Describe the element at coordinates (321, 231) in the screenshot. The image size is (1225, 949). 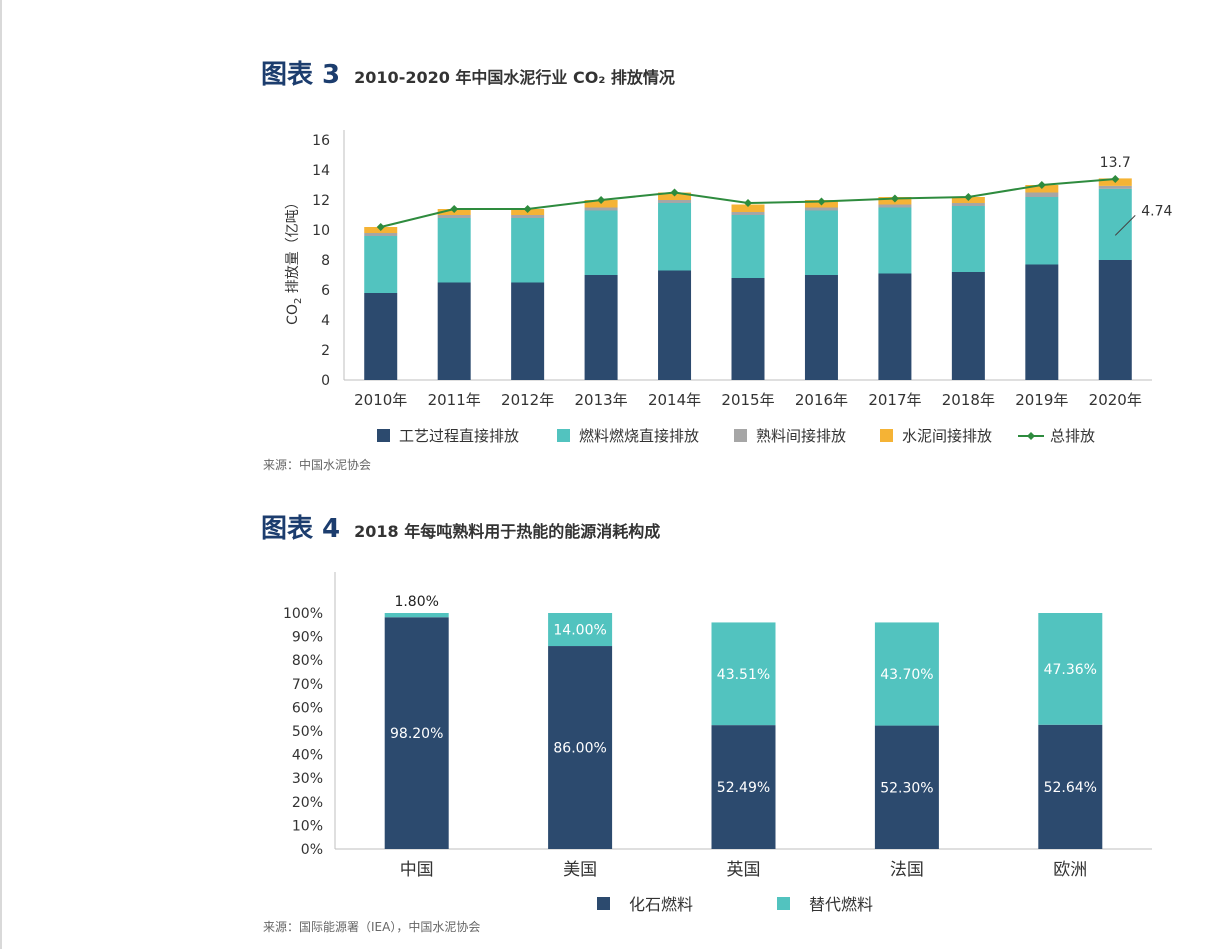
I see `fig3-y-tick-label: 10` at that location.